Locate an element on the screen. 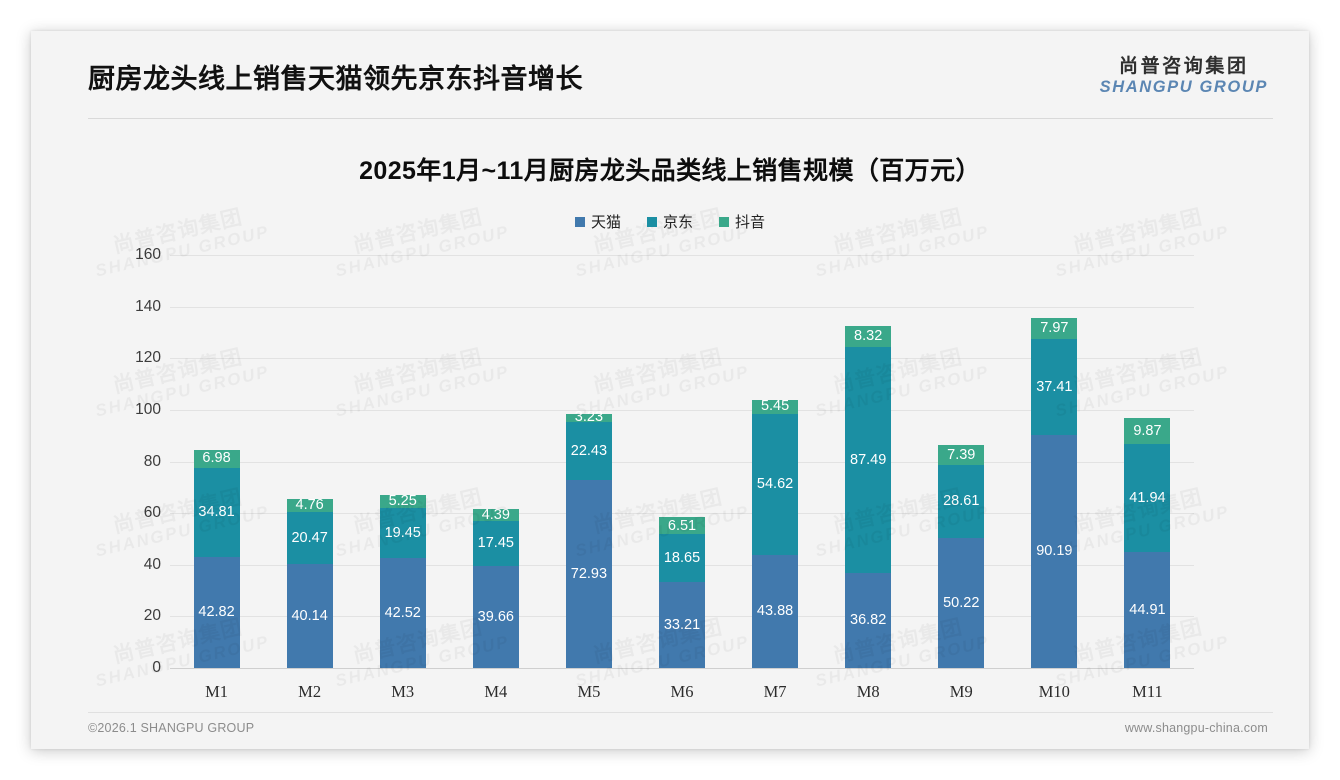  bar-segment-抖音: 7.97 is located at coordinates (1054, 328).